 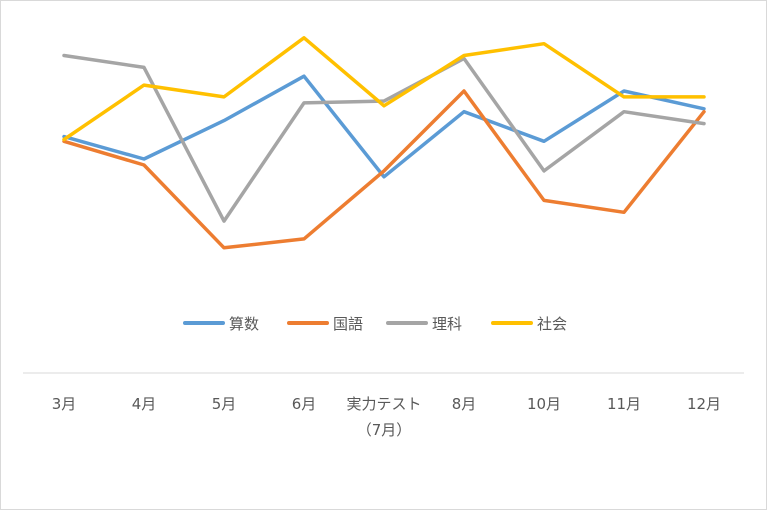 What do you see at coordinates (375, 324) in the screenshot?
I see `legend: 算数 国語 理科 社会` at bounding box center [375, 324].